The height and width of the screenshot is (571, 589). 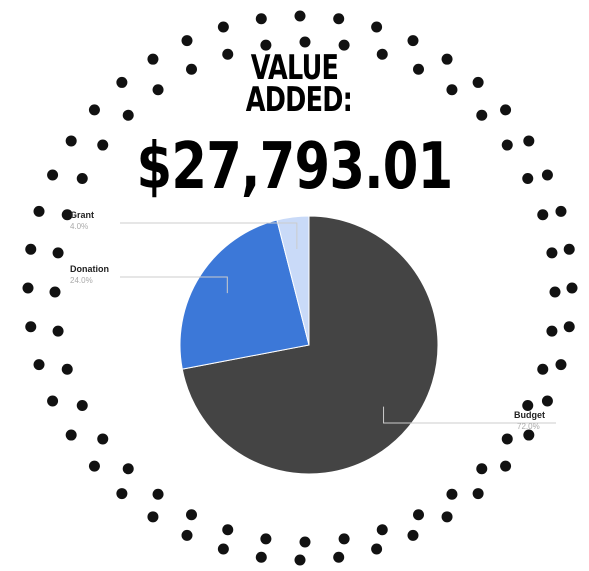 I want to click on slice-value-label: 24.0%, so click(x=81, y=280).